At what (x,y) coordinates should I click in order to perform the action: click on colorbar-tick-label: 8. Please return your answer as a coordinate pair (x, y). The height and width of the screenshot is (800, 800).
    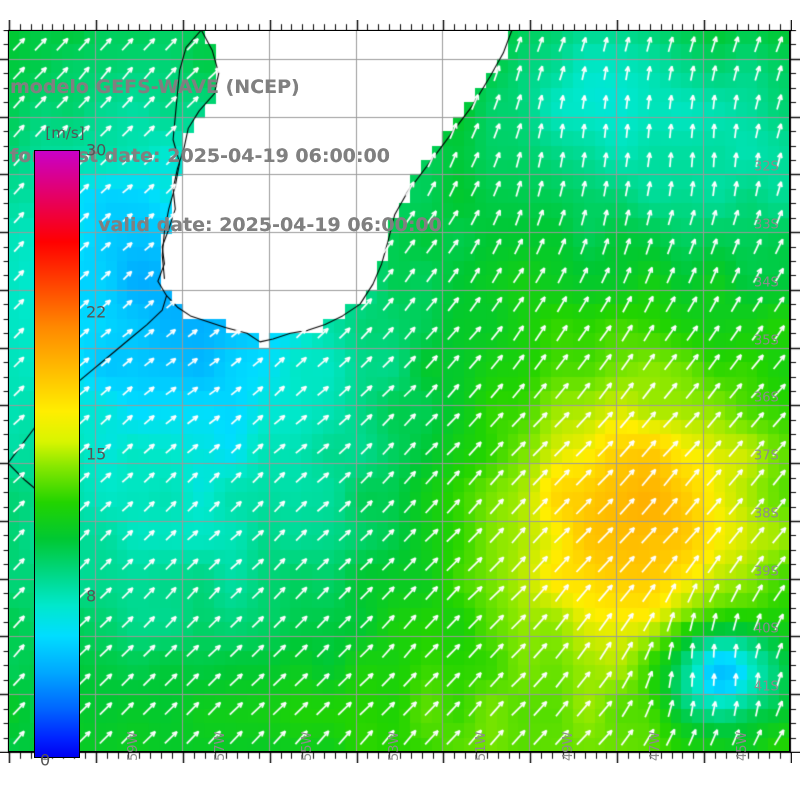
    Looking at the image, I should click on (91, 596).